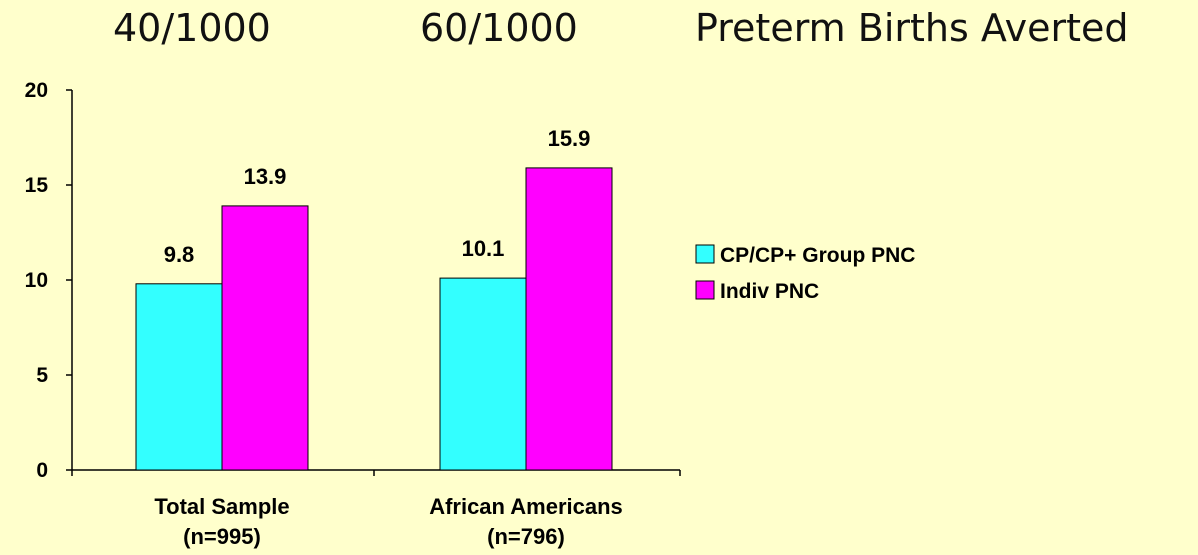 The width and height of the screenshot is (1198, 555). I want to click on chart-title: Preterm Births Averted, so click(912, 28).